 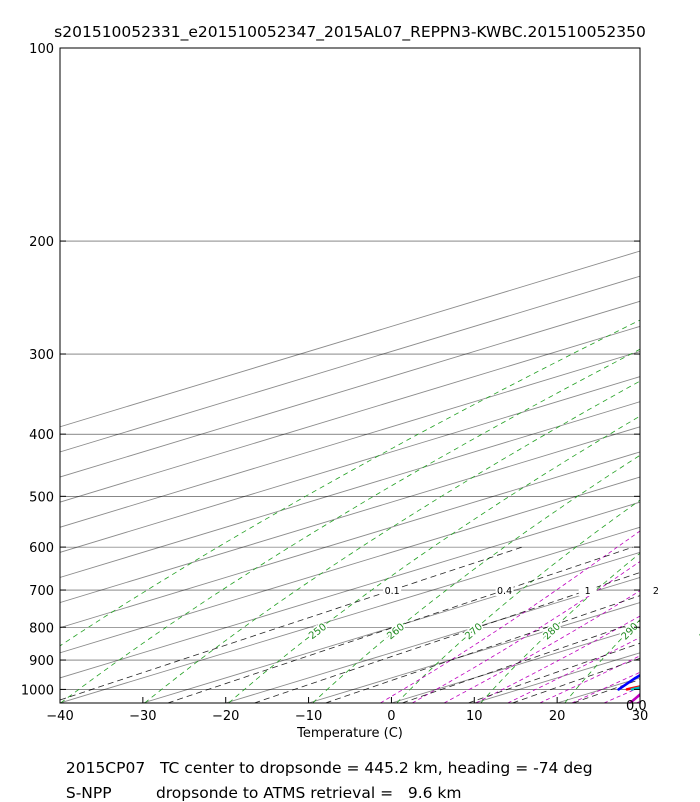 I want to click on x-axis-label: Temperature (C), so click(x=349, y=733).